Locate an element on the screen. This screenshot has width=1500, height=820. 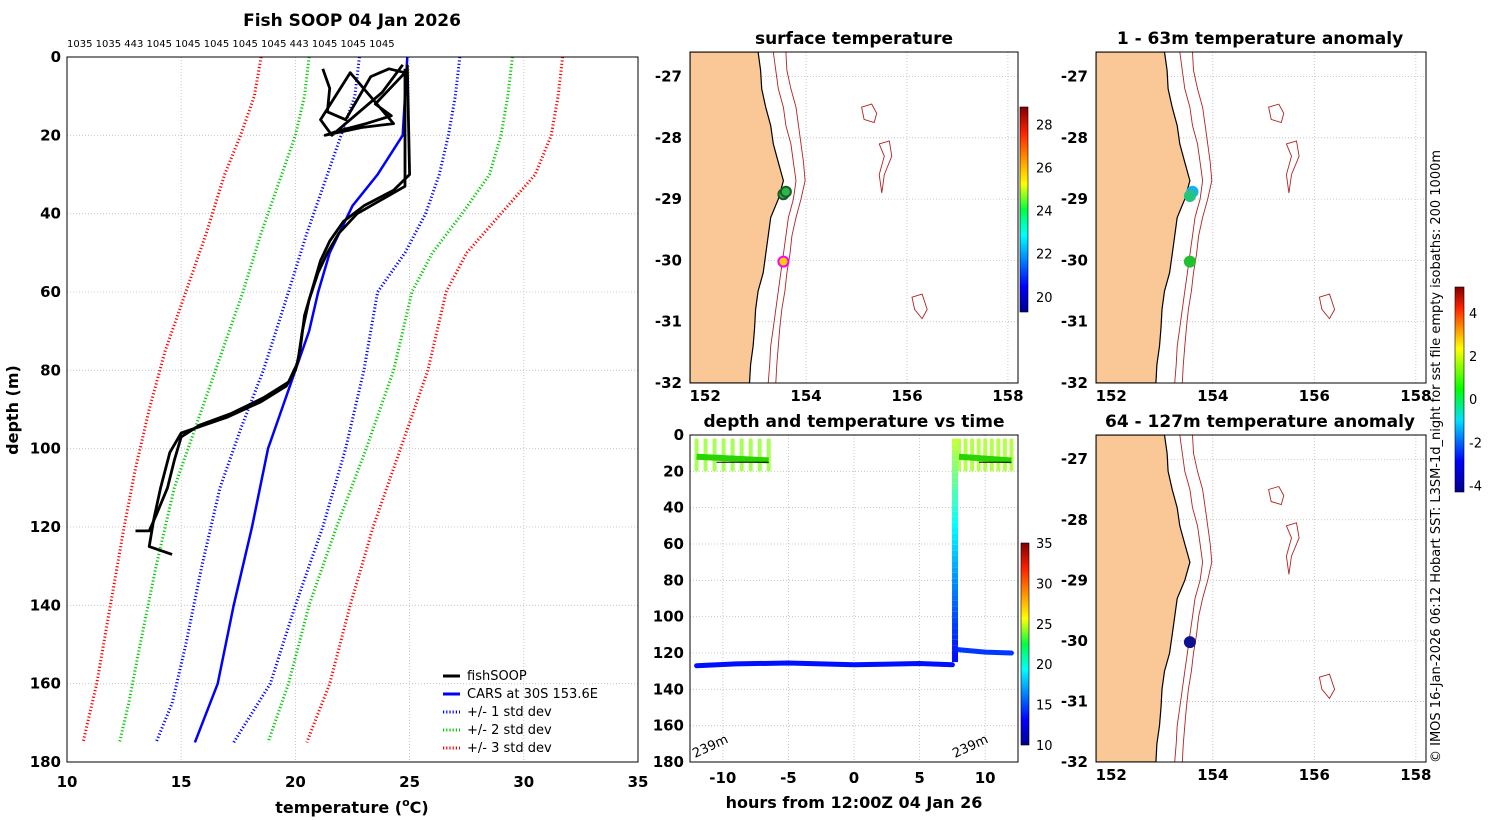
timeseries-xtick-label: 5 is located at coordinates (919, 778).